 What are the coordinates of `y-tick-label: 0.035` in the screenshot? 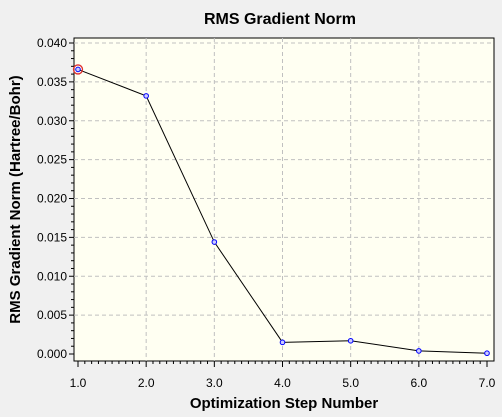 It's located at (52, 82).